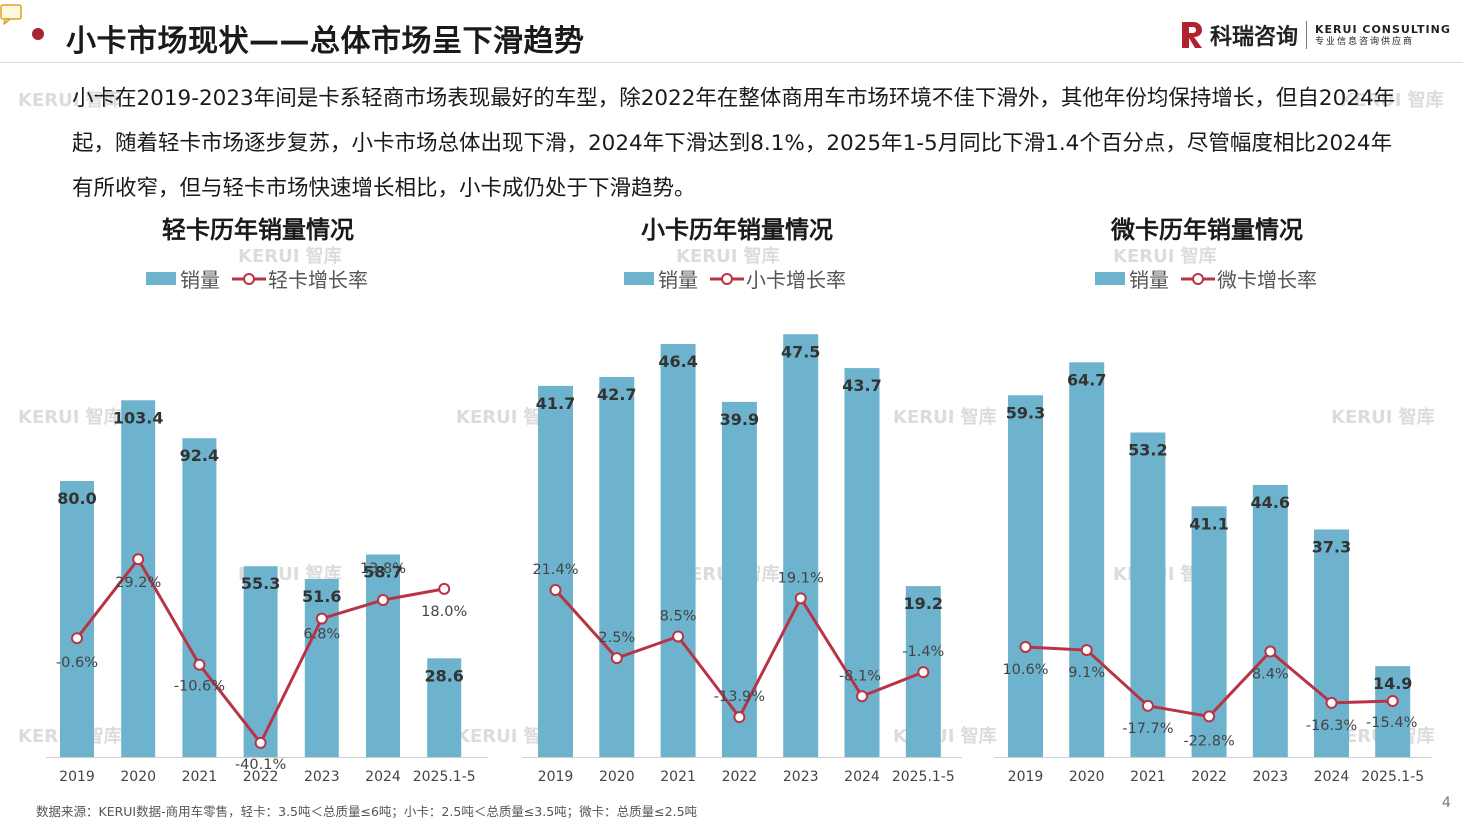  What do you see at coordinates (800, 351) in the screenshot?
I see `bar-value-label: 47.5` at bounding box center [800, 351].